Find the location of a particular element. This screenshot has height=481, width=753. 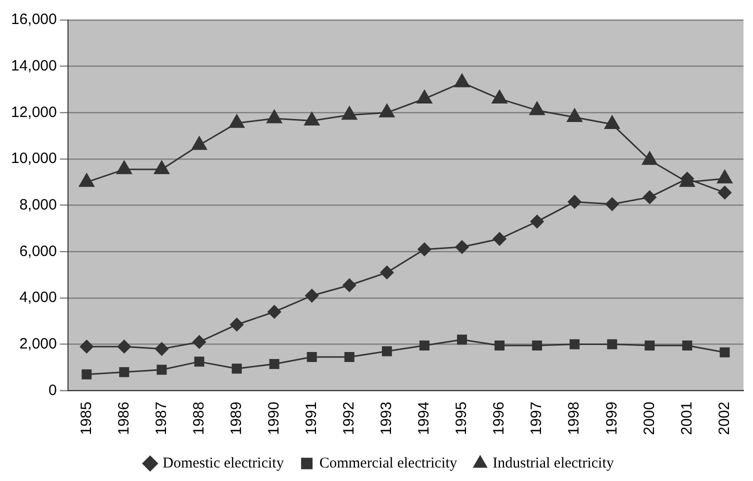

x-tick-label: 1992 is located at coordinates (349, 419).